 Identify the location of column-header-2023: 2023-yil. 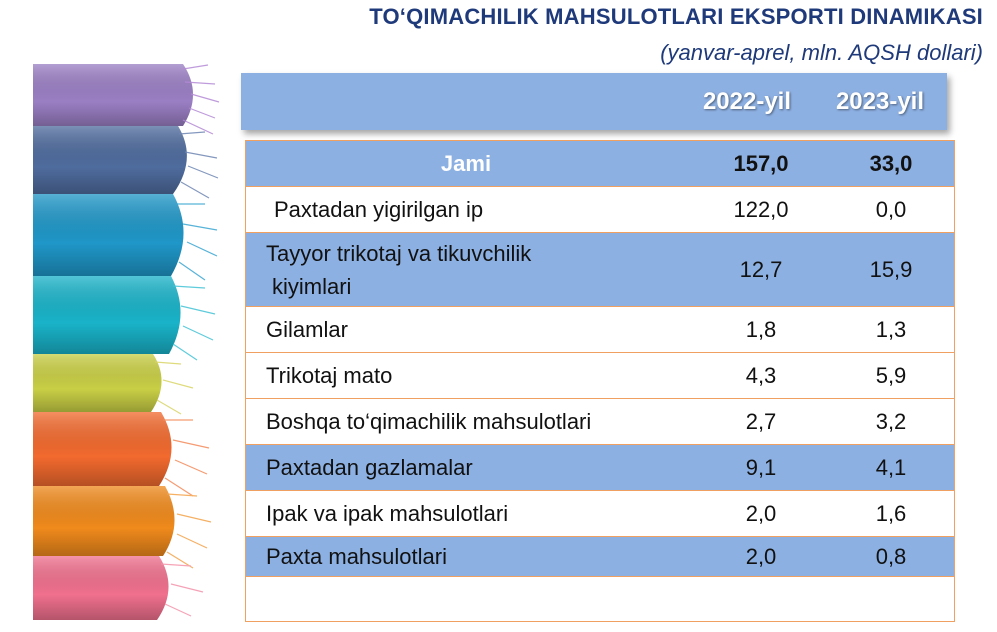
(880, 101).